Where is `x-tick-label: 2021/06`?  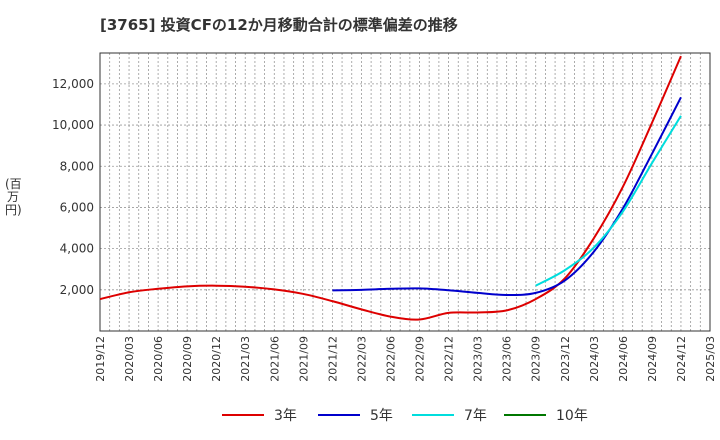 x-tick-label: 2021/06 is located at coordinates (274, 359).